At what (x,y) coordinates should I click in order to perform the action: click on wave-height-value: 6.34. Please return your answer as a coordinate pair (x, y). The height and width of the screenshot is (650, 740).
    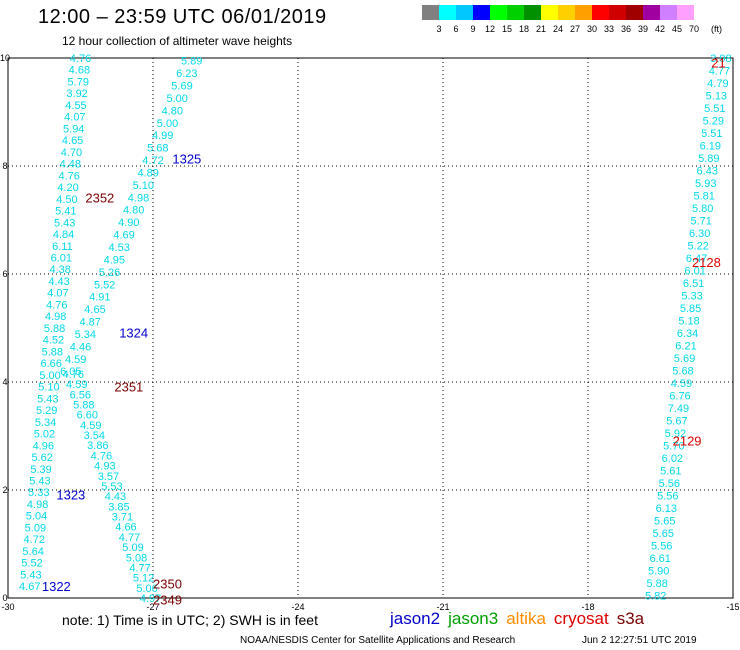
    Looking at the image, I should click on (687, 334).